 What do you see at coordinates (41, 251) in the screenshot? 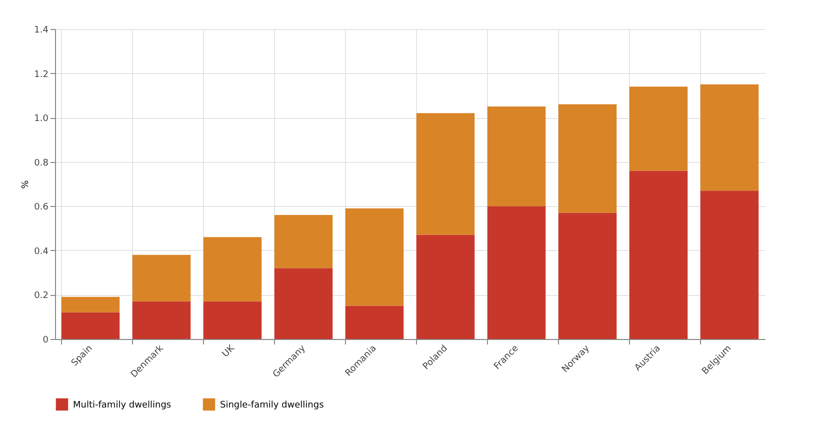
I see `y-tick-label: 0.4` at bounding box center [41, 251].